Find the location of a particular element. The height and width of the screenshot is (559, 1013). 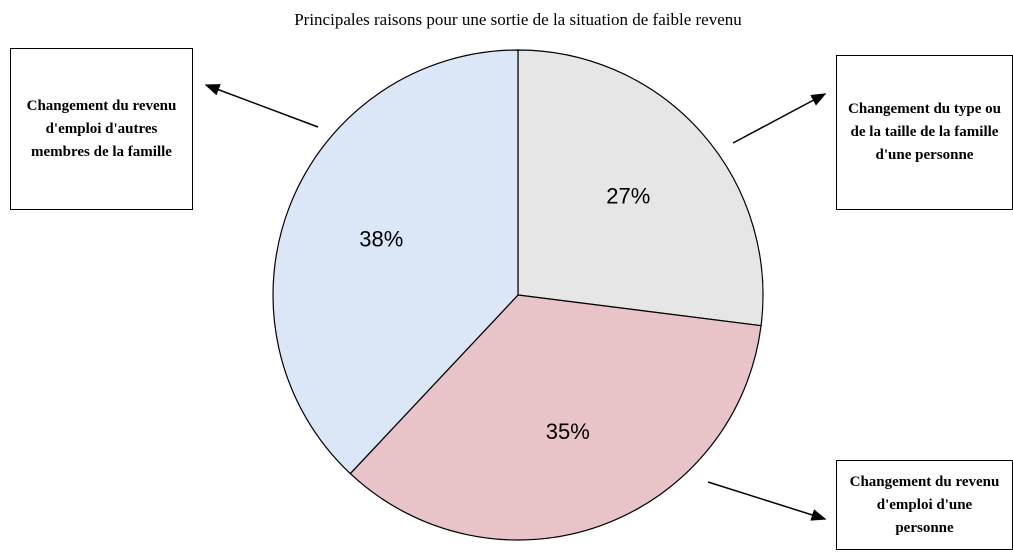

data-label: 38% is located at coordinates (381, 239).